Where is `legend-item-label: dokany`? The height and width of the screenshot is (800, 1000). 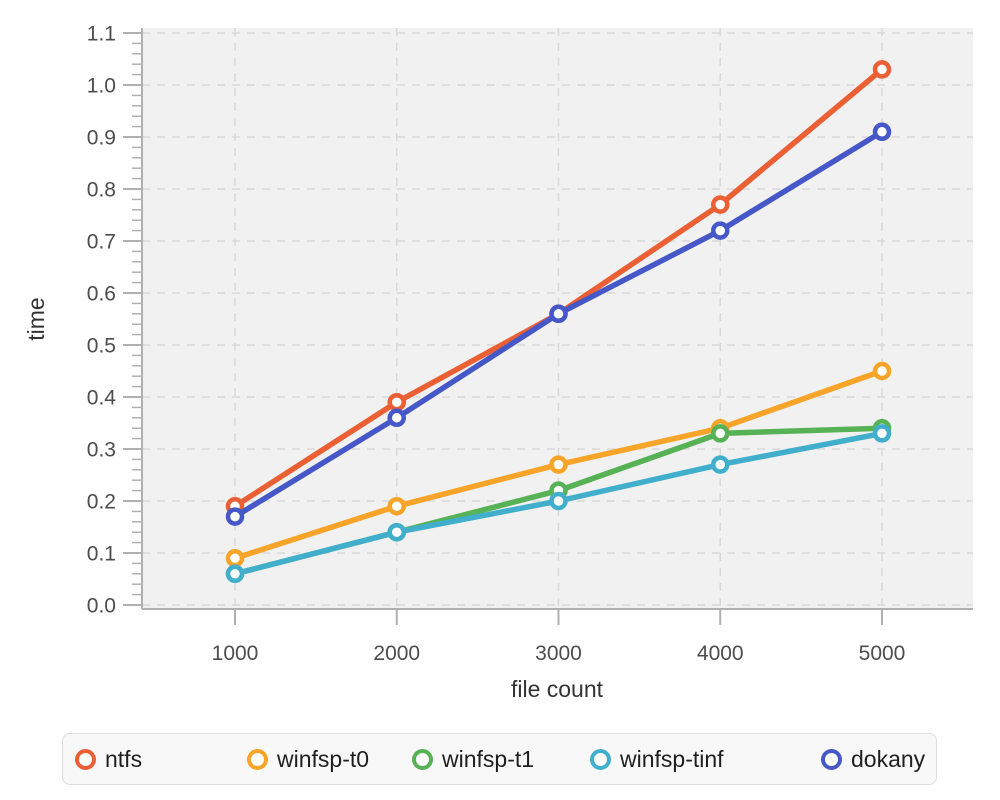
legend-item-label: dokany is located at coordinates (888, 758).